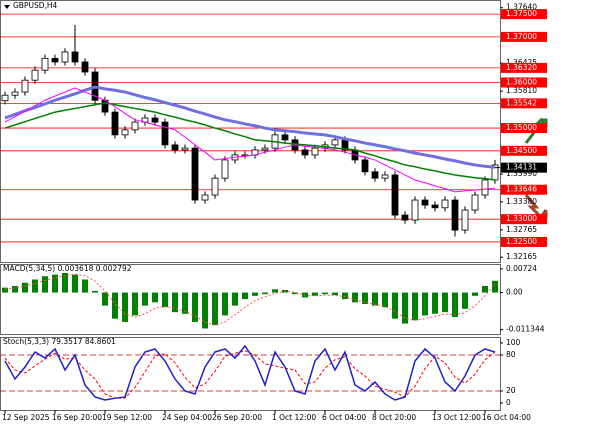 Image resolution: width=596 pixels, height=425 pixels. Describe the element at coordinates (521, 229) in the screenshot. I see `y-tick-label: 1.32765` at that location.